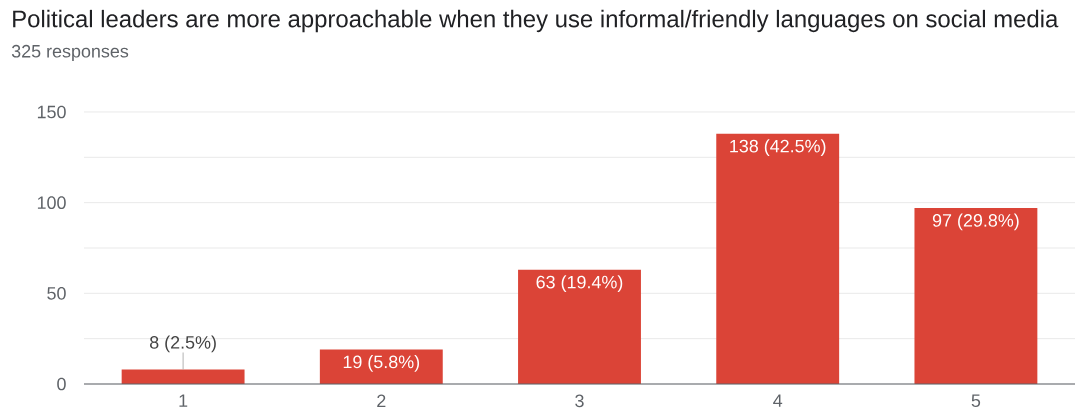 This screenshot has width=1088, height=417. I want to click on chart-subtitle: 325 responses, so click(70, 53).